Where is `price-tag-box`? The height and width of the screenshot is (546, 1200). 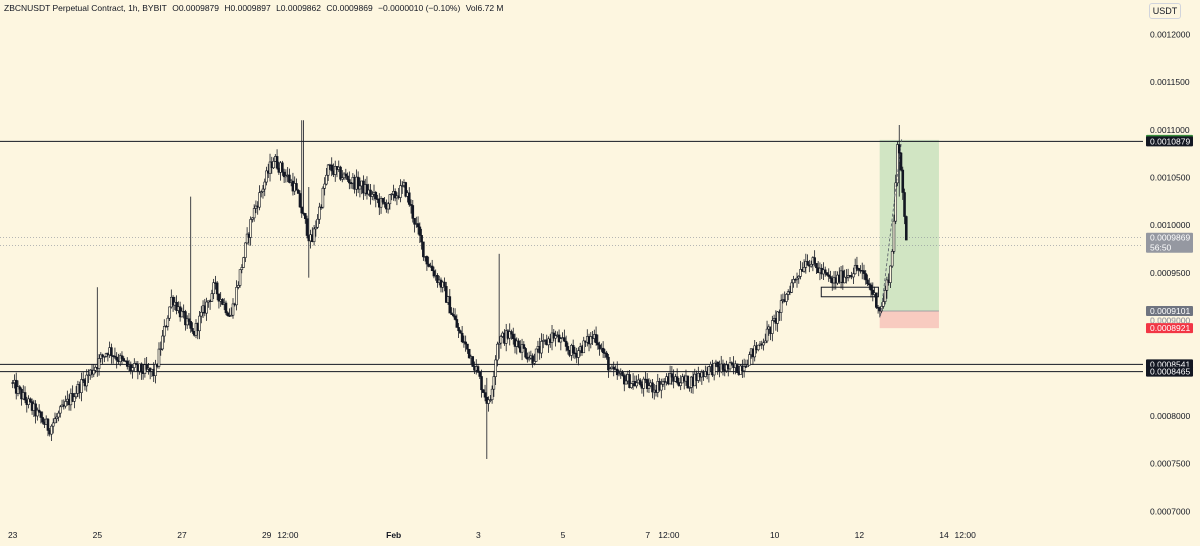 price-tag-box is located at coordinates (1169, 371).